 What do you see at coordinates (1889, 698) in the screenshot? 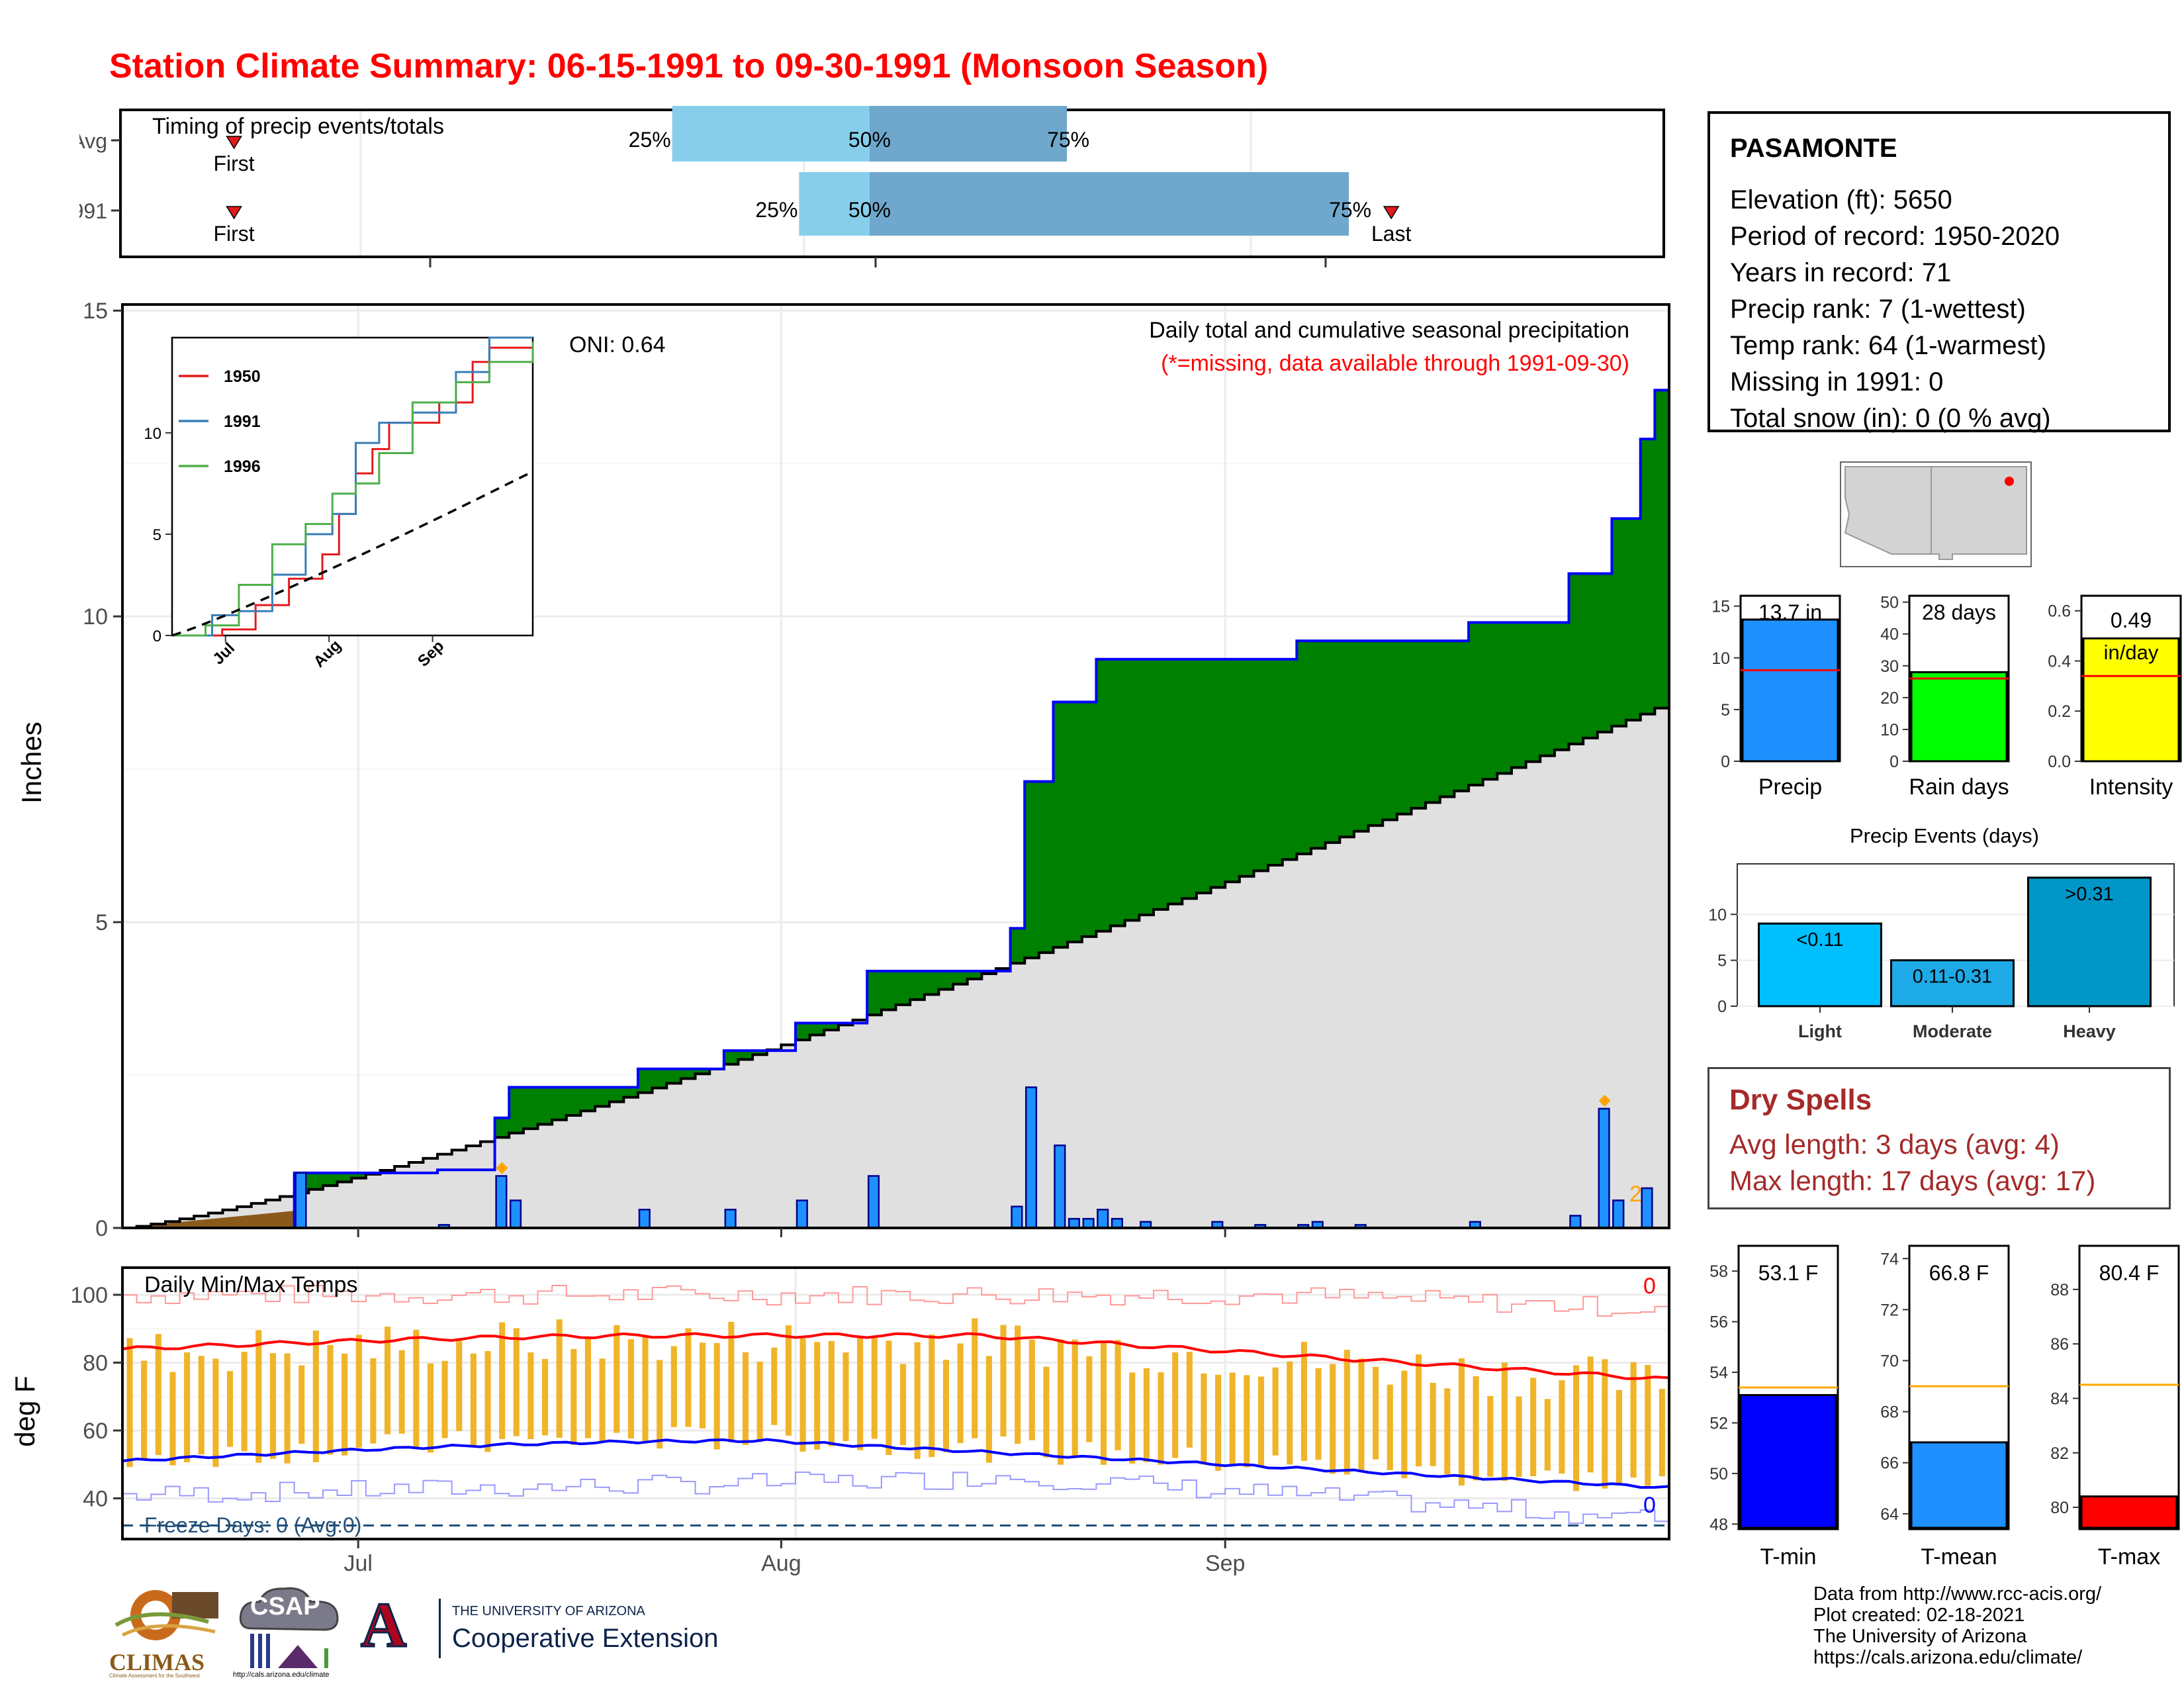
I see `mini-ytick-label: 20` at bounding box center [1889, 698].